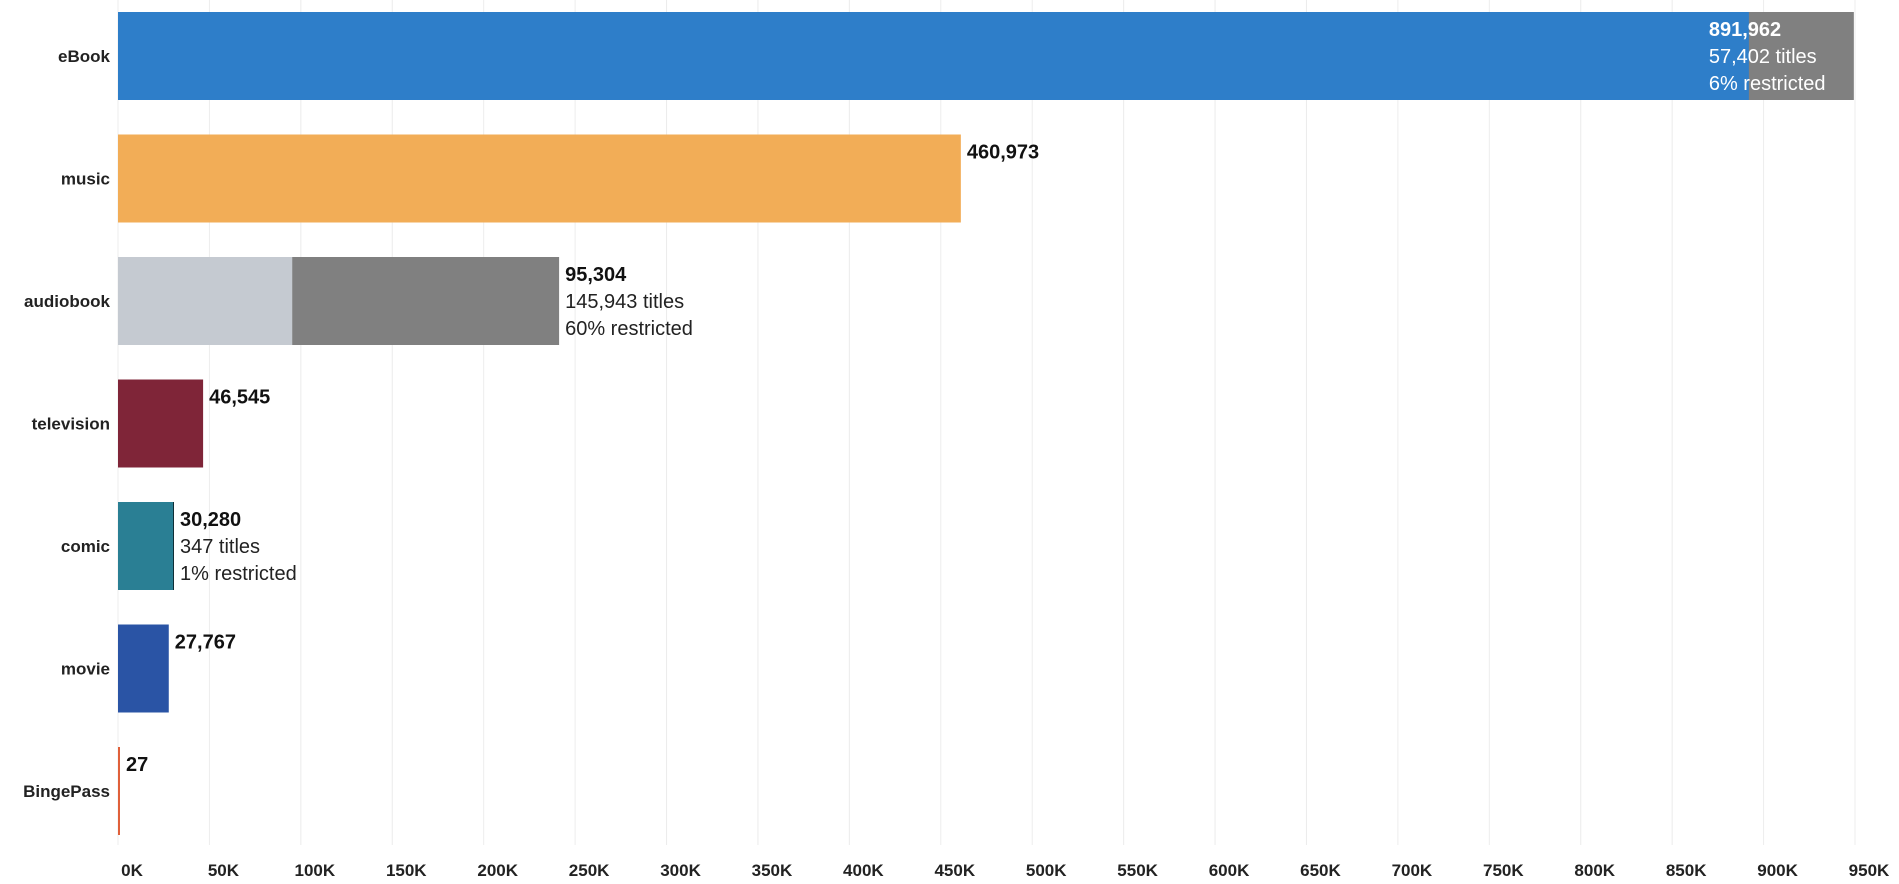 Image resolution: width=1899 pixels, height=884 pixels. I want to click on bar-group-comic: comic 30,280 347 titles 1% restricted, so click(179, 546).